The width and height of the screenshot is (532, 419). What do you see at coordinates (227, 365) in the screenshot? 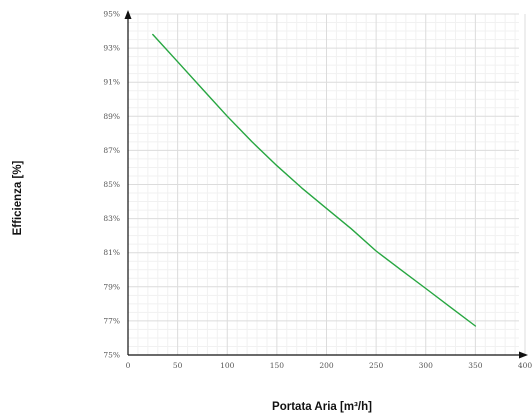
I see `x-tick-label: 100` at bounding box center [227, 365].